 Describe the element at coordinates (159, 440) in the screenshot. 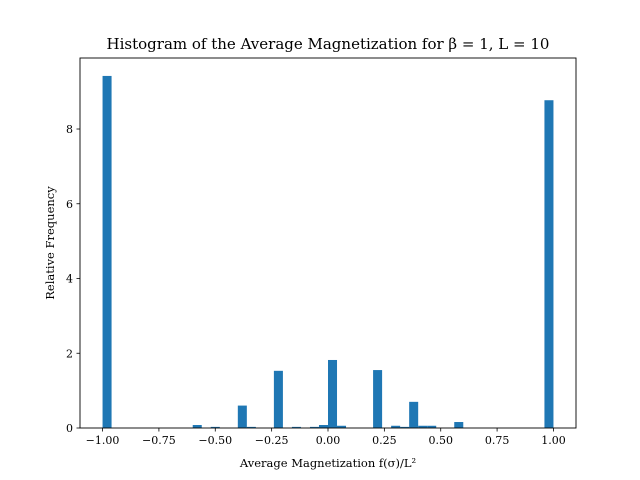

I see `x-tick-label: −0.75` at that location.